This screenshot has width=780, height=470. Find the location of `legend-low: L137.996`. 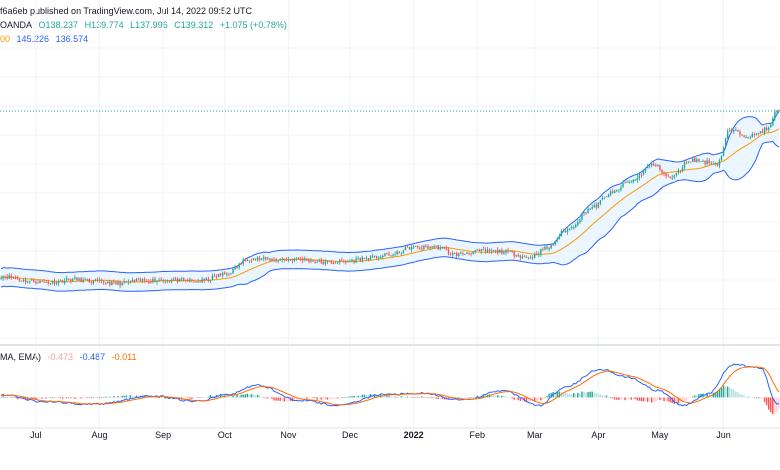

legend-low: L137.996 is located at coordinates (149, 25).